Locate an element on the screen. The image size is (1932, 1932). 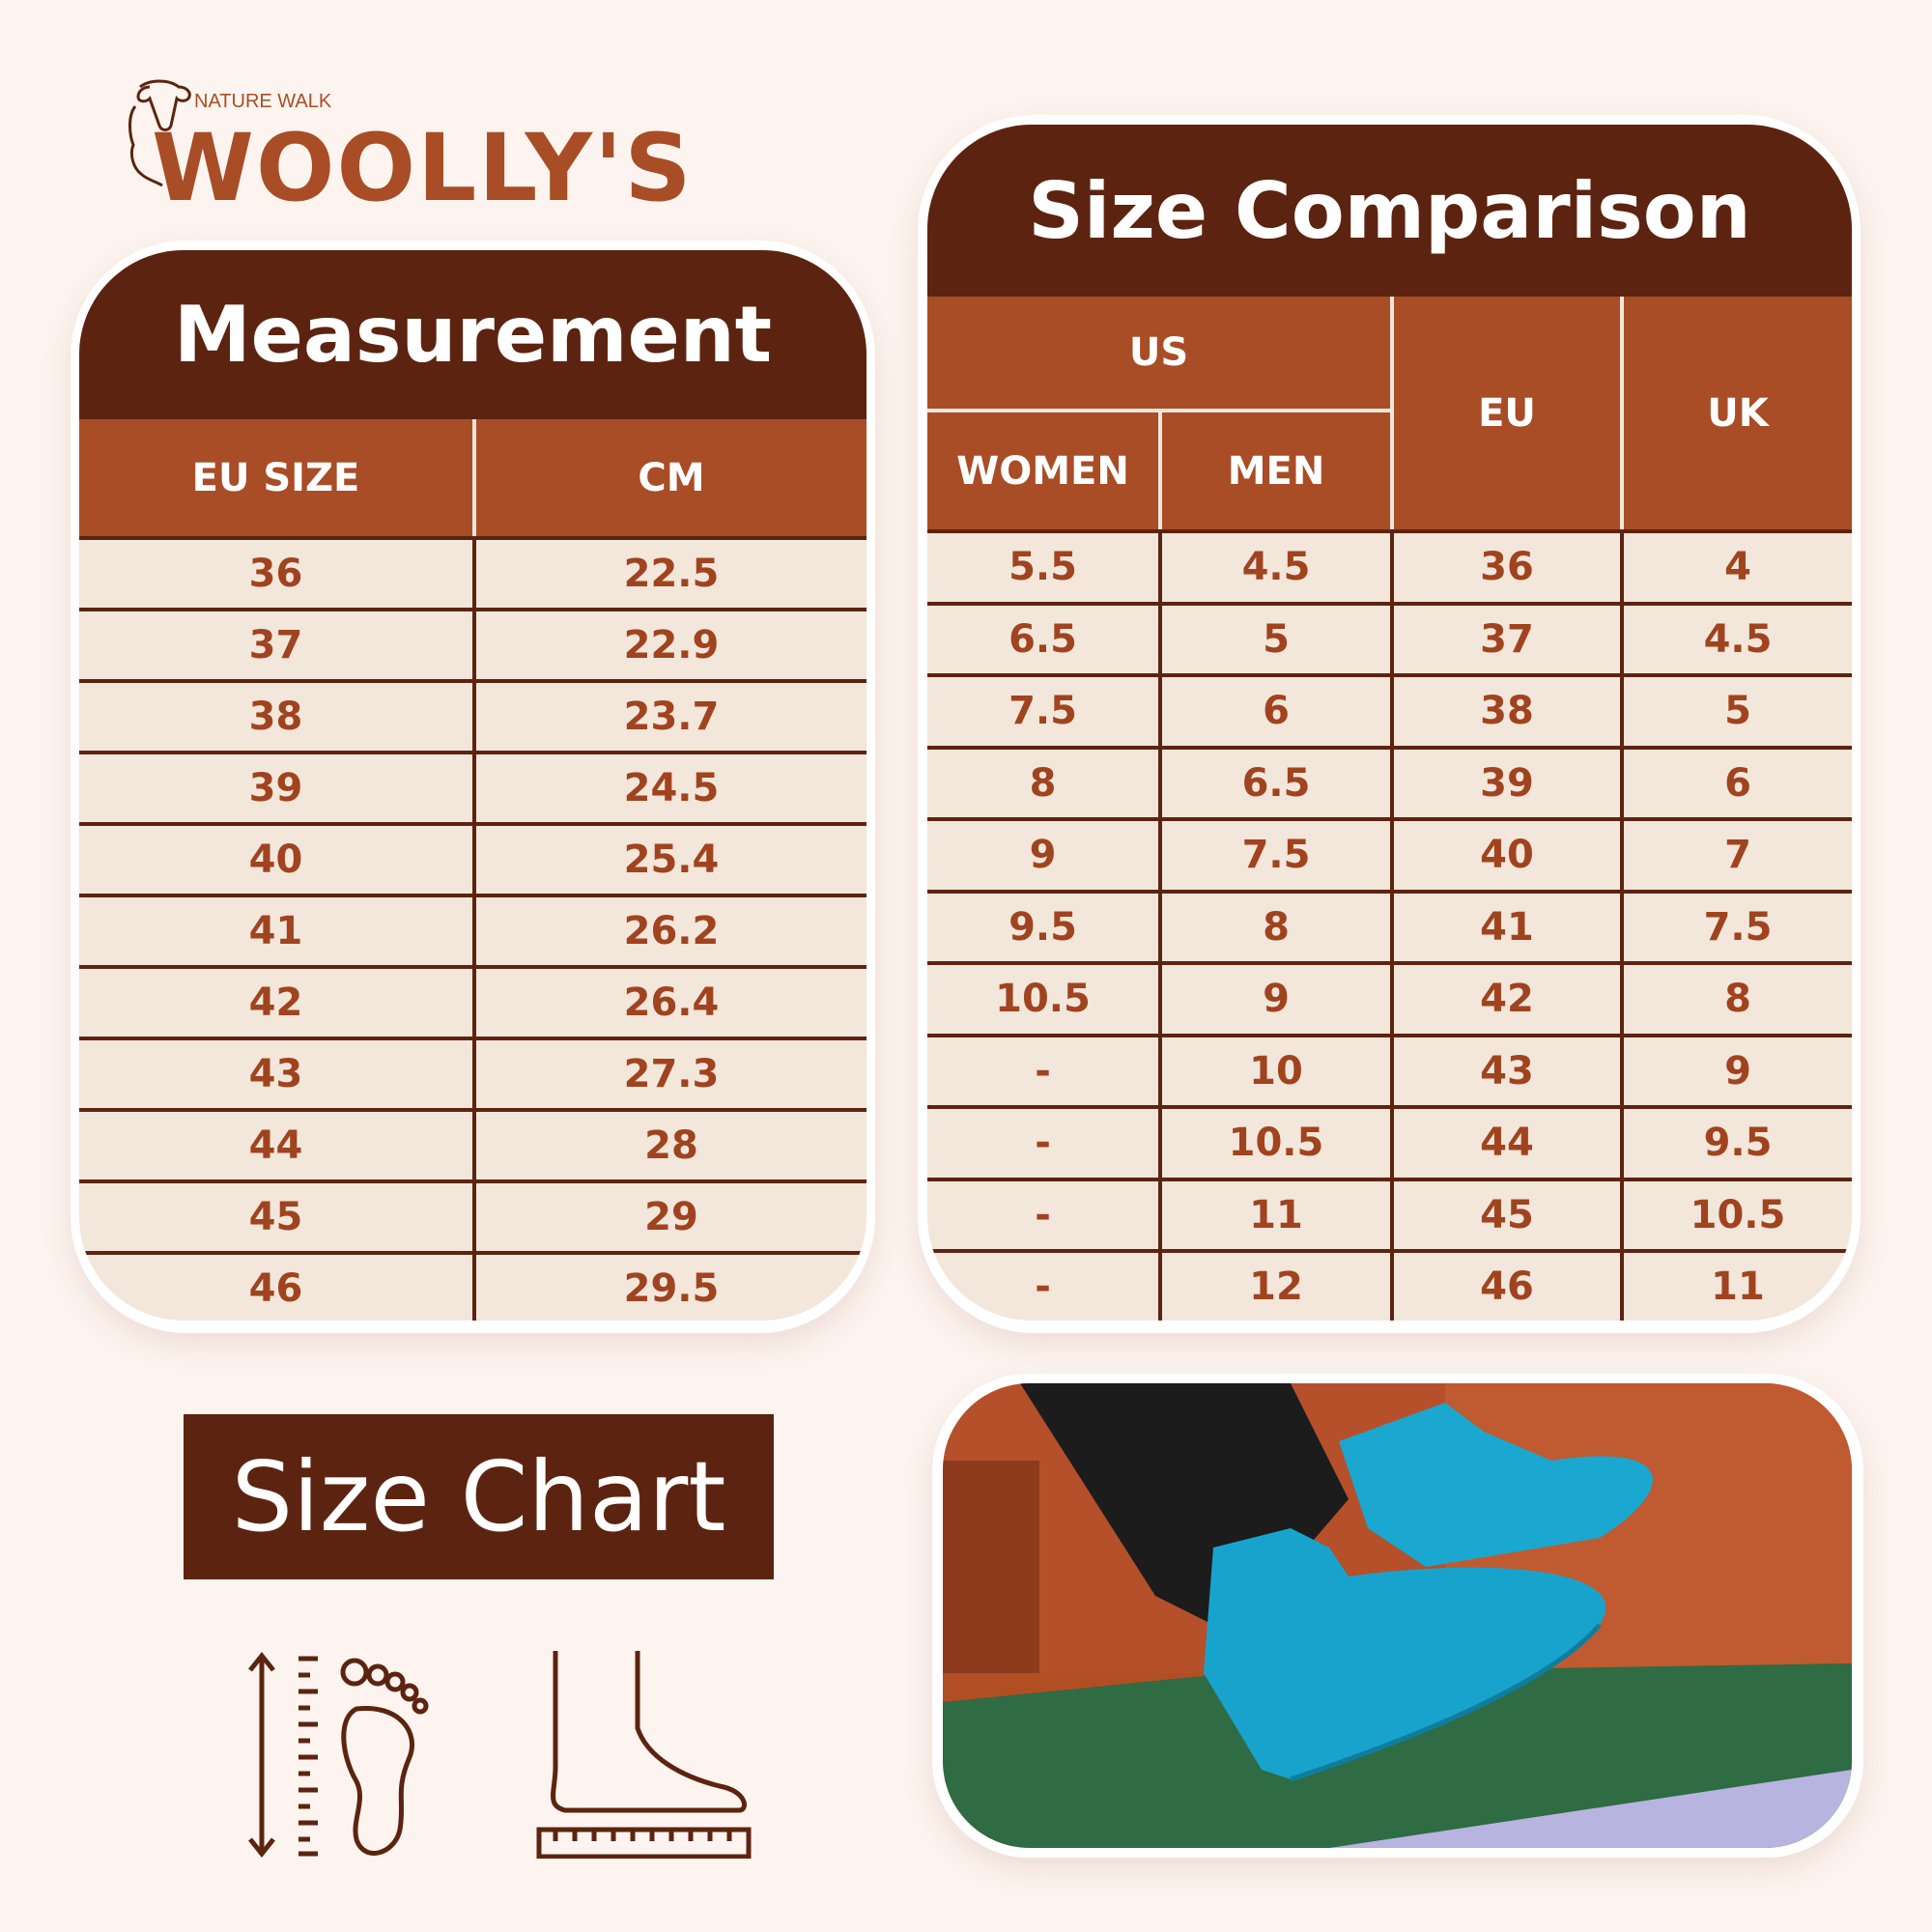
eu-cell: 42 is located at coordinates (1505, 999).